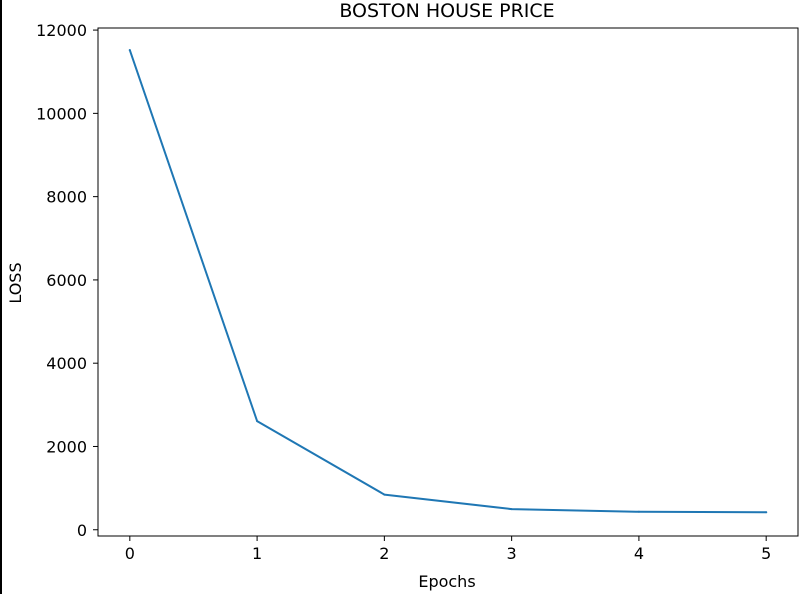 Image resolution: width=803 pixels, height=594 pixels. I want to click on y-axis-title: LOSS, so click(15, 282).